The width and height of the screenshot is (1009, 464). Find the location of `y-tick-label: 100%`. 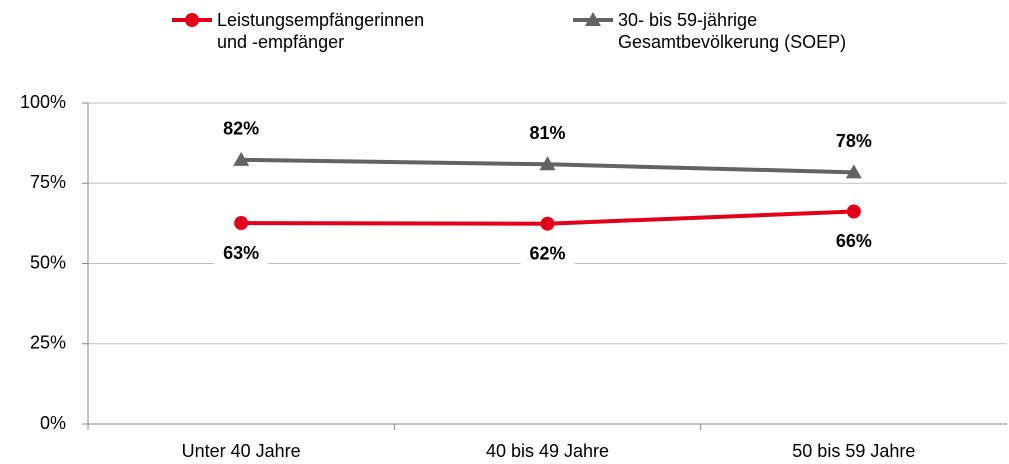

y-tick-label: 100% is located at coordinates (43, 102).